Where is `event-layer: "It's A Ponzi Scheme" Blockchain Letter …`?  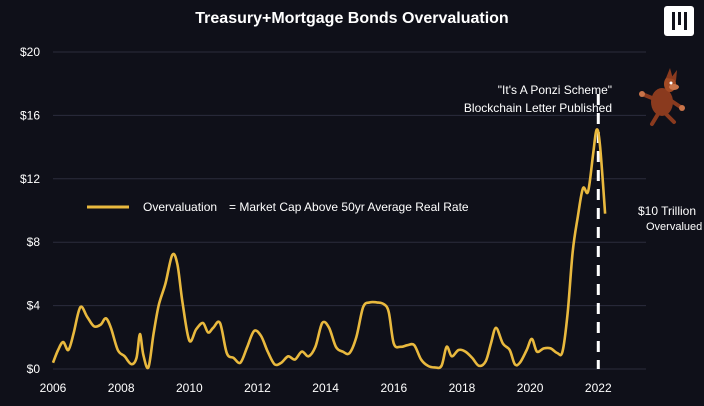 event-layer: "It's A Ponzi Scheme" Blockchain Letter … is located at coordinates (538, 226).